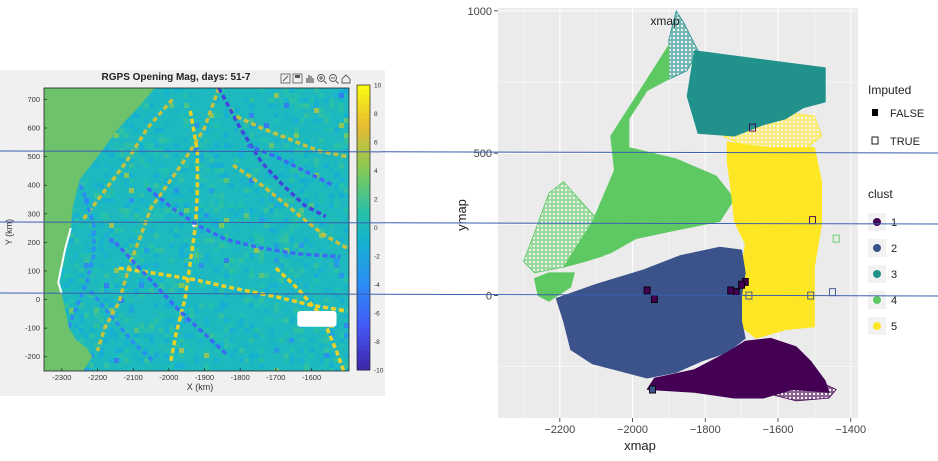  What do you see at coordinates (334, 79) in the screenshot?
I see `zoom-out-icon` at bounding box center [334, 79].